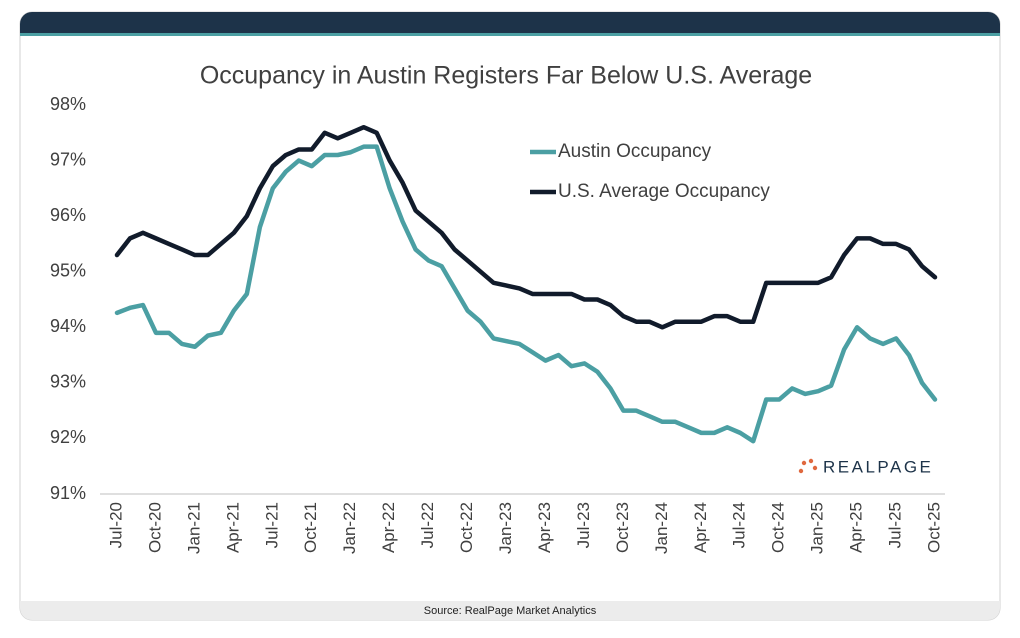 The image size is (1020, 638). I want to click on x-tick-label: Oct-21, so click(310, 527).